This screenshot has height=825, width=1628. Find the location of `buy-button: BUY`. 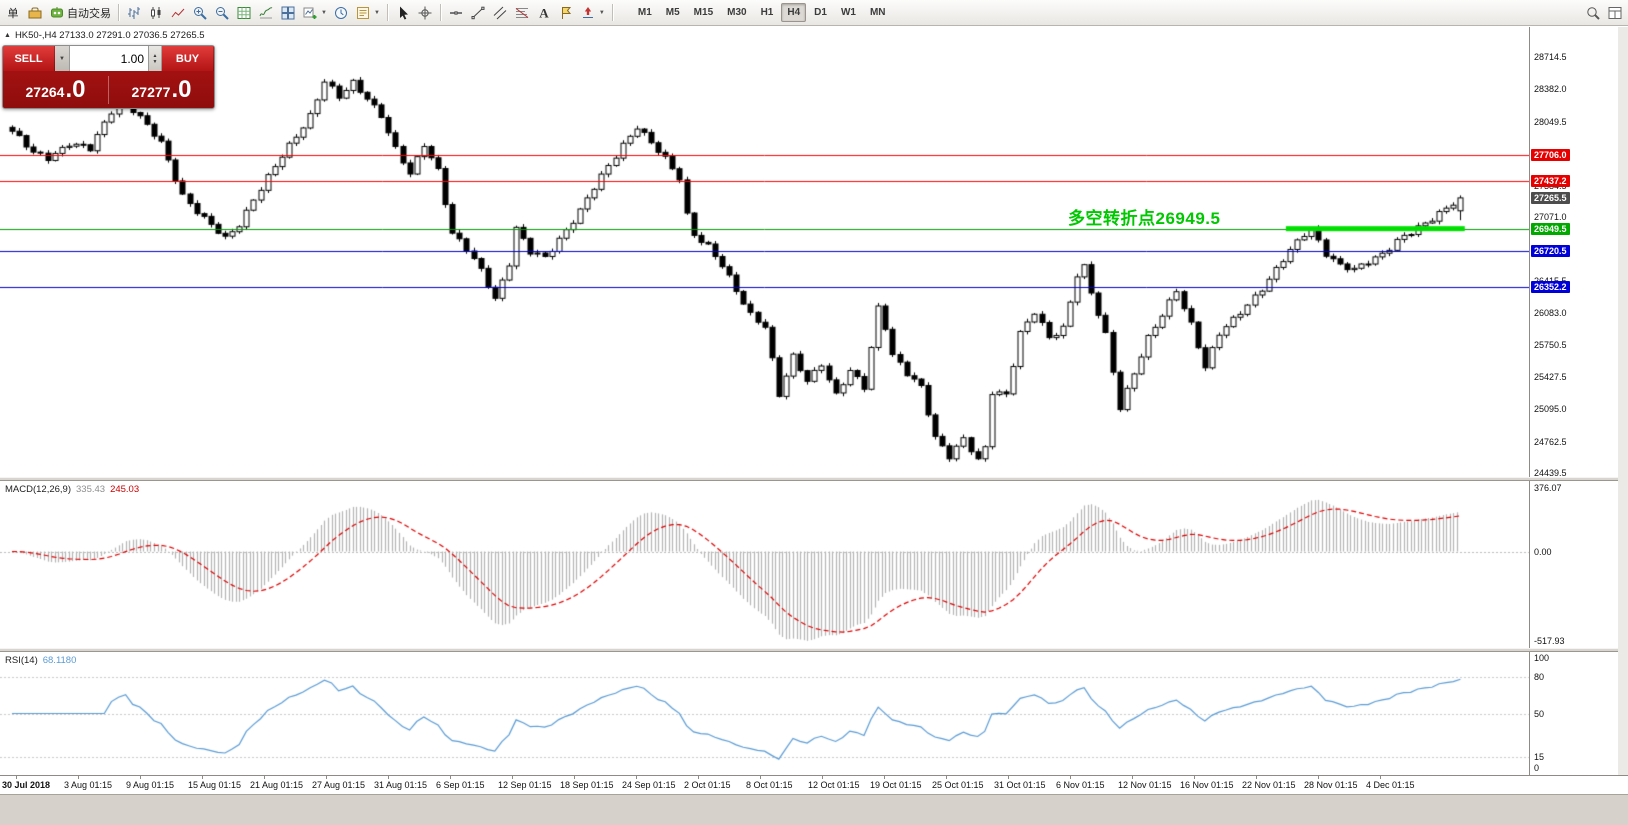

buy-button: BUY is located at coordinates (188, 58).